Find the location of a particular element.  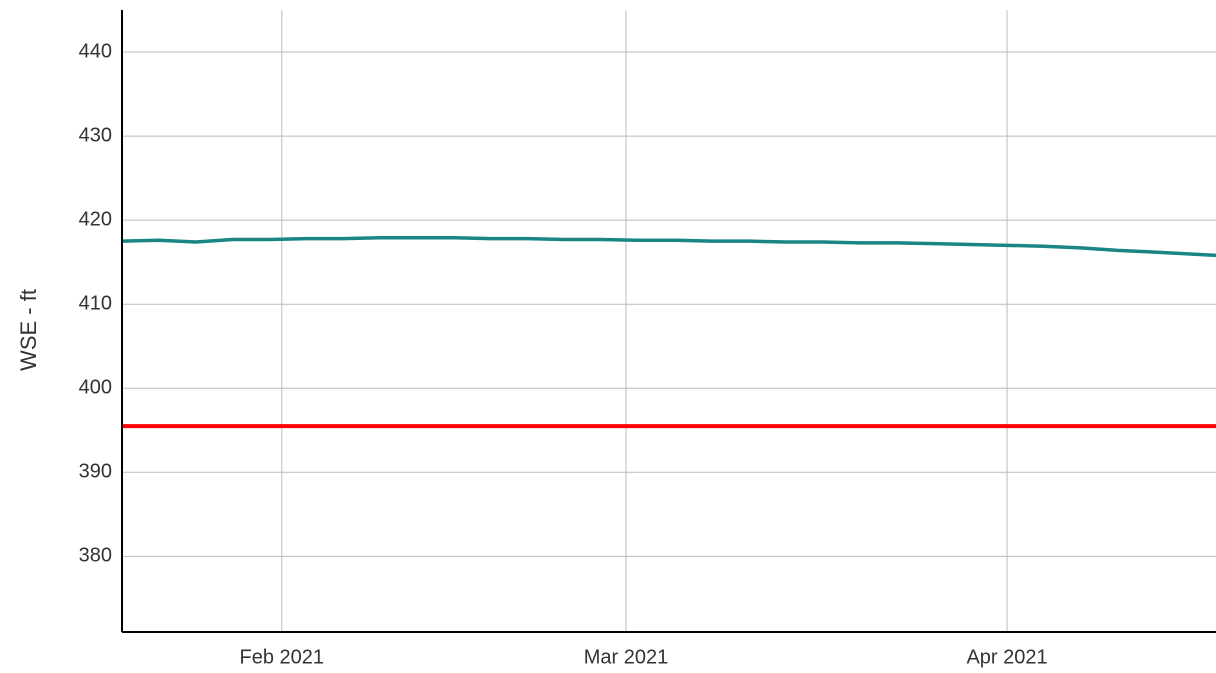

y-tick-label: 380 is located at coordinates (95, 556).